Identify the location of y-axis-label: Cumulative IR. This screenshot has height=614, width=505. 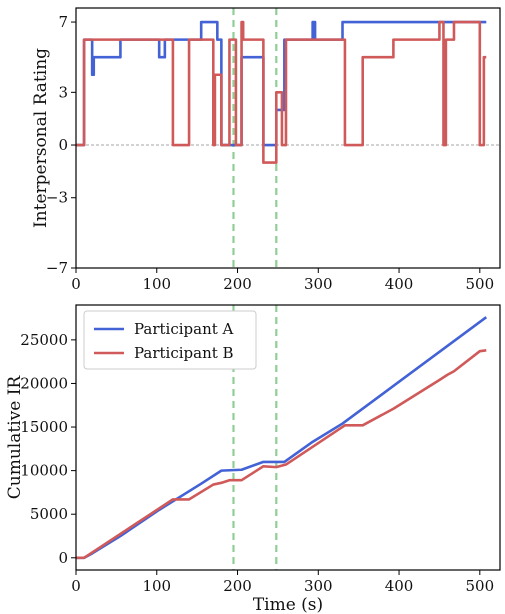
(15, 437).